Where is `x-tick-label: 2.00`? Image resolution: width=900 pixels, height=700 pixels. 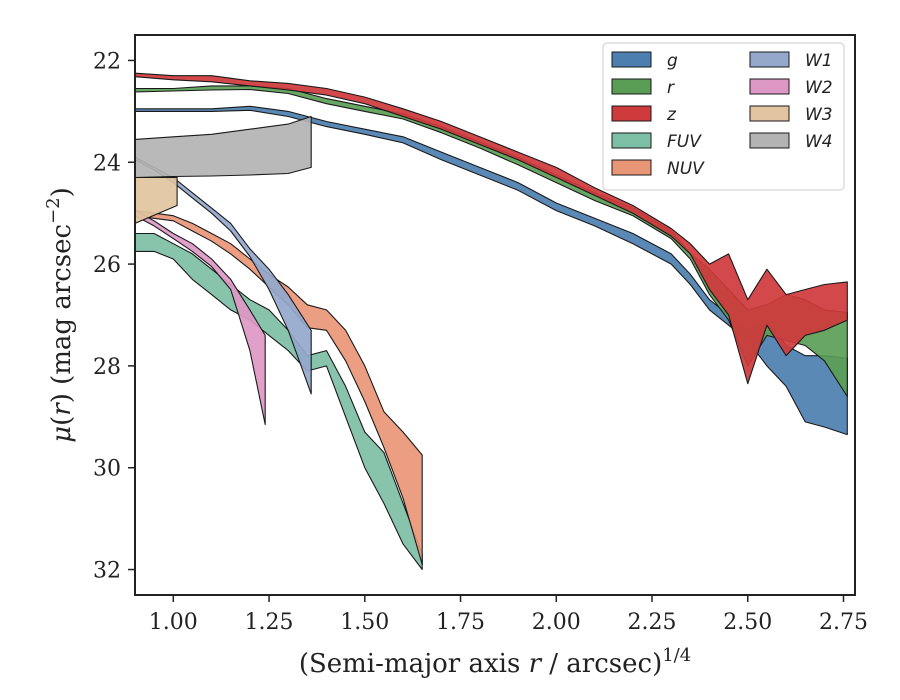
x-tick-label: 2.00 is located at coordinates (556, 622).